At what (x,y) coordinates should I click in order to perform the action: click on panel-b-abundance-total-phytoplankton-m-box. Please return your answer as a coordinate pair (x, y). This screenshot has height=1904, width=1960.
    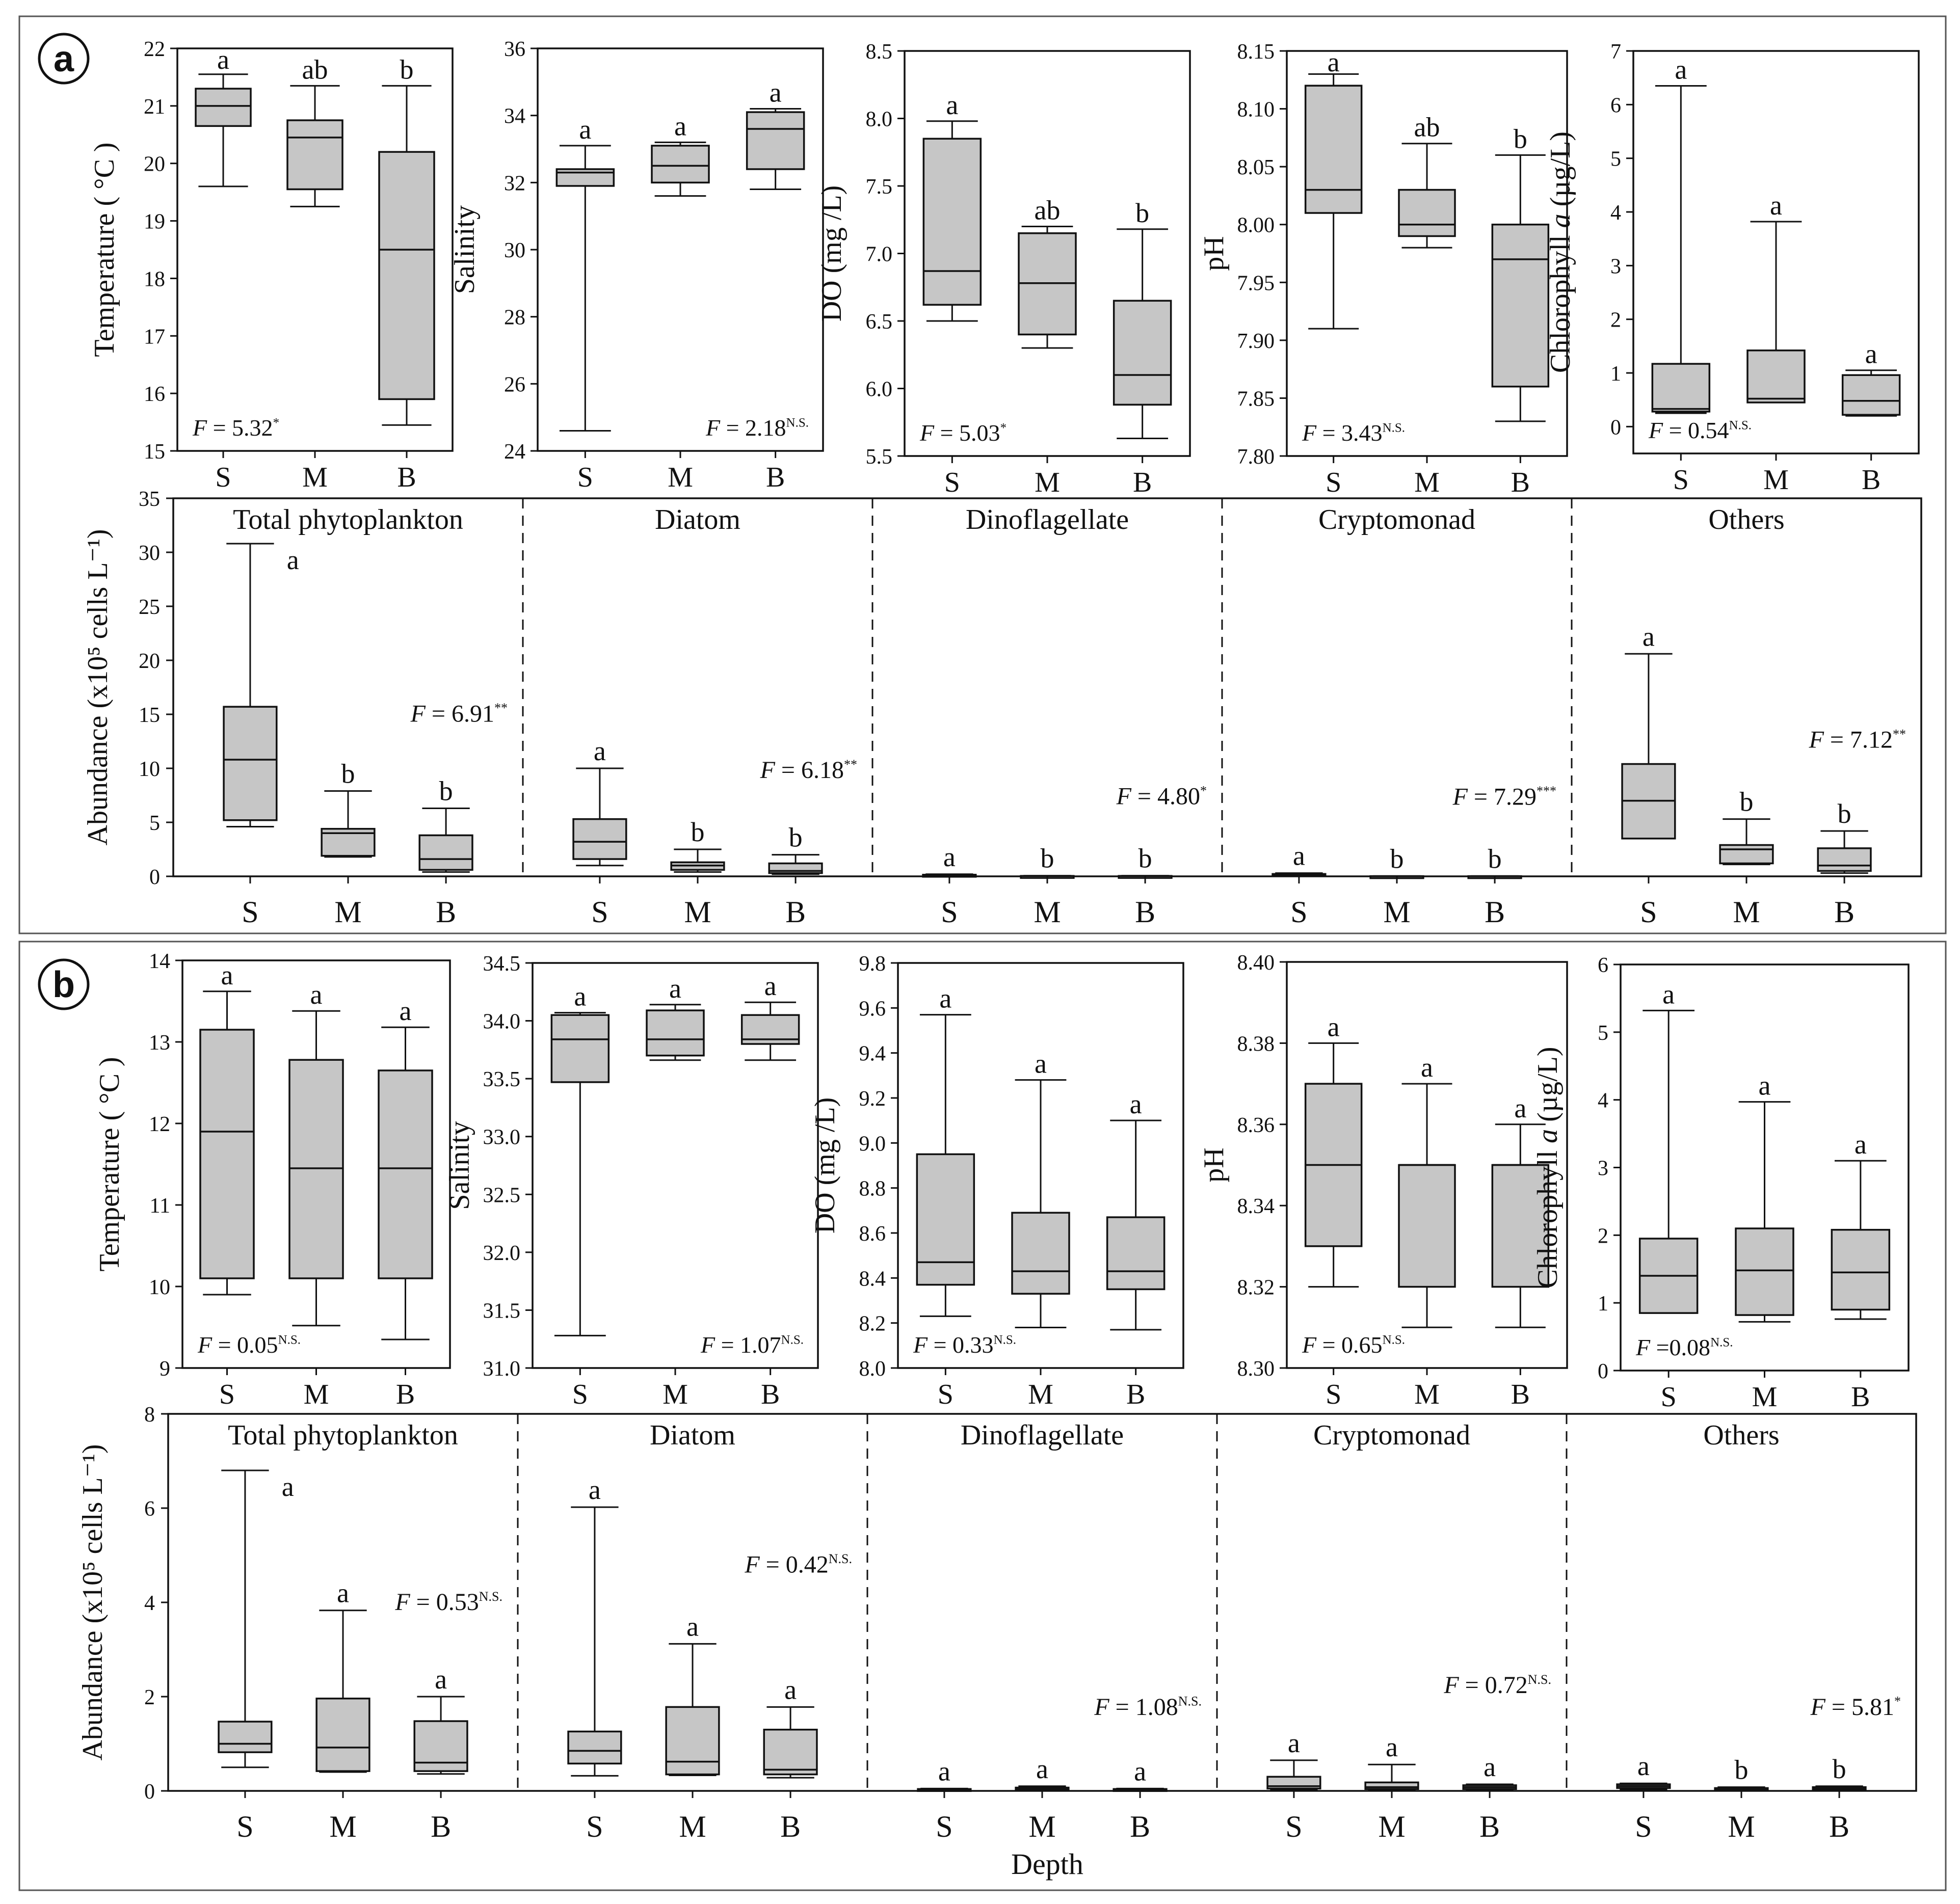
    Looking at the image, I should click on (343, 1734).